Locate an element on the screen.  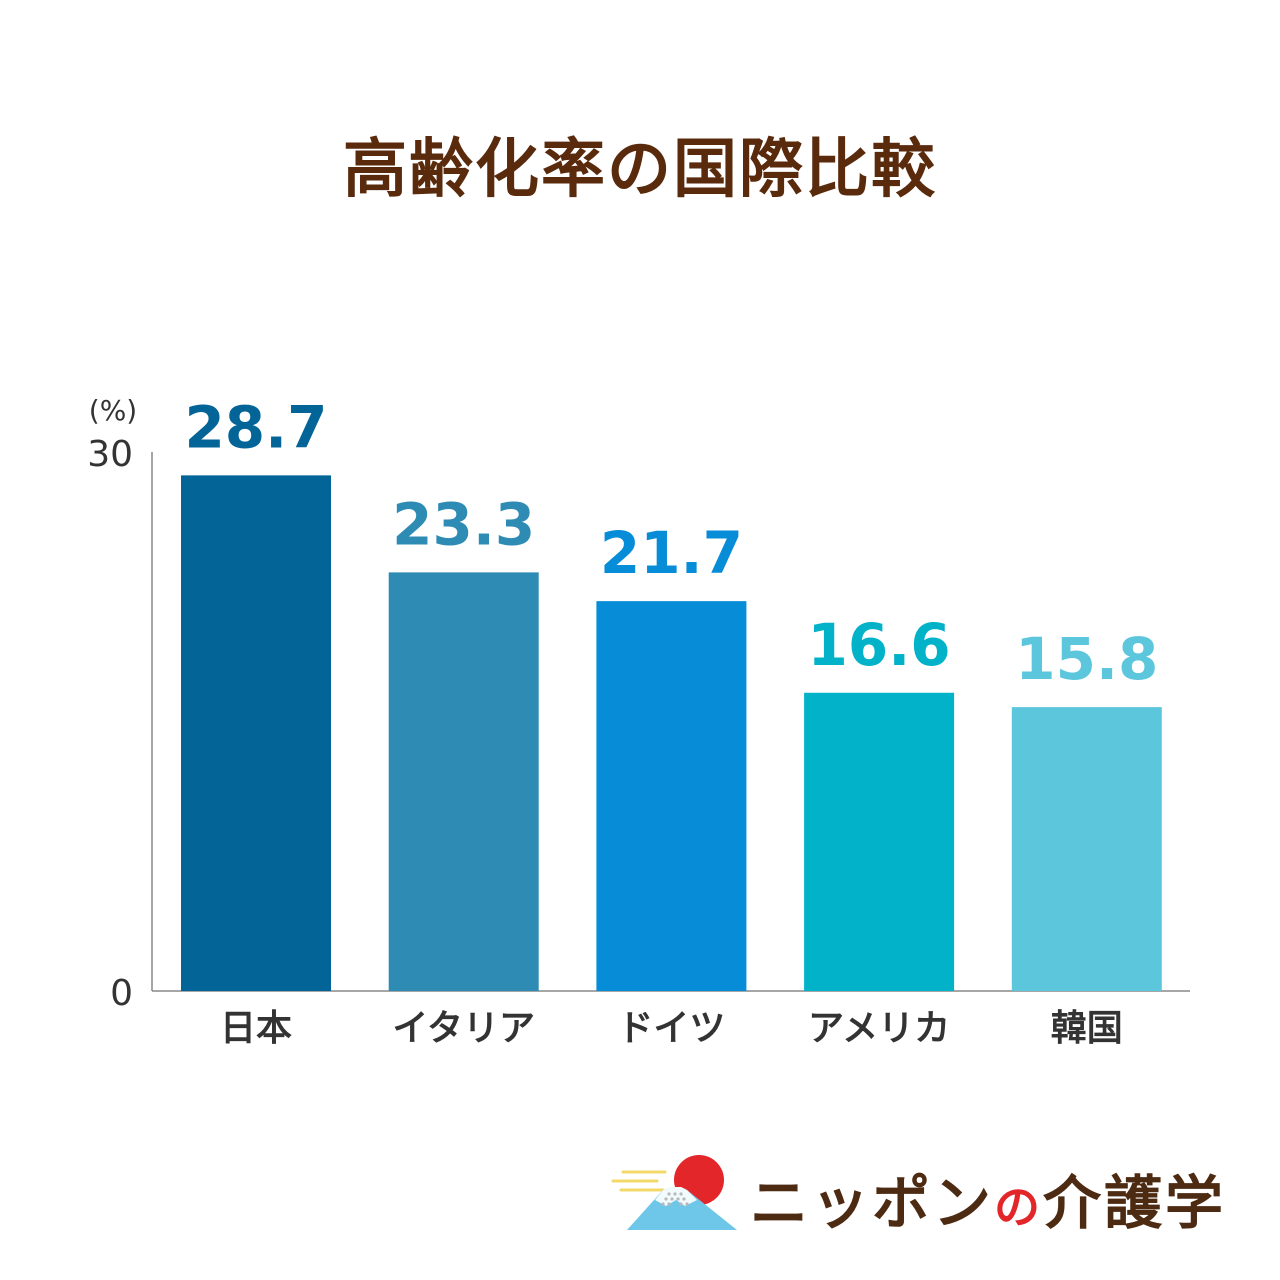
brand-name-no: の is located at coordinates (1019, 1207).